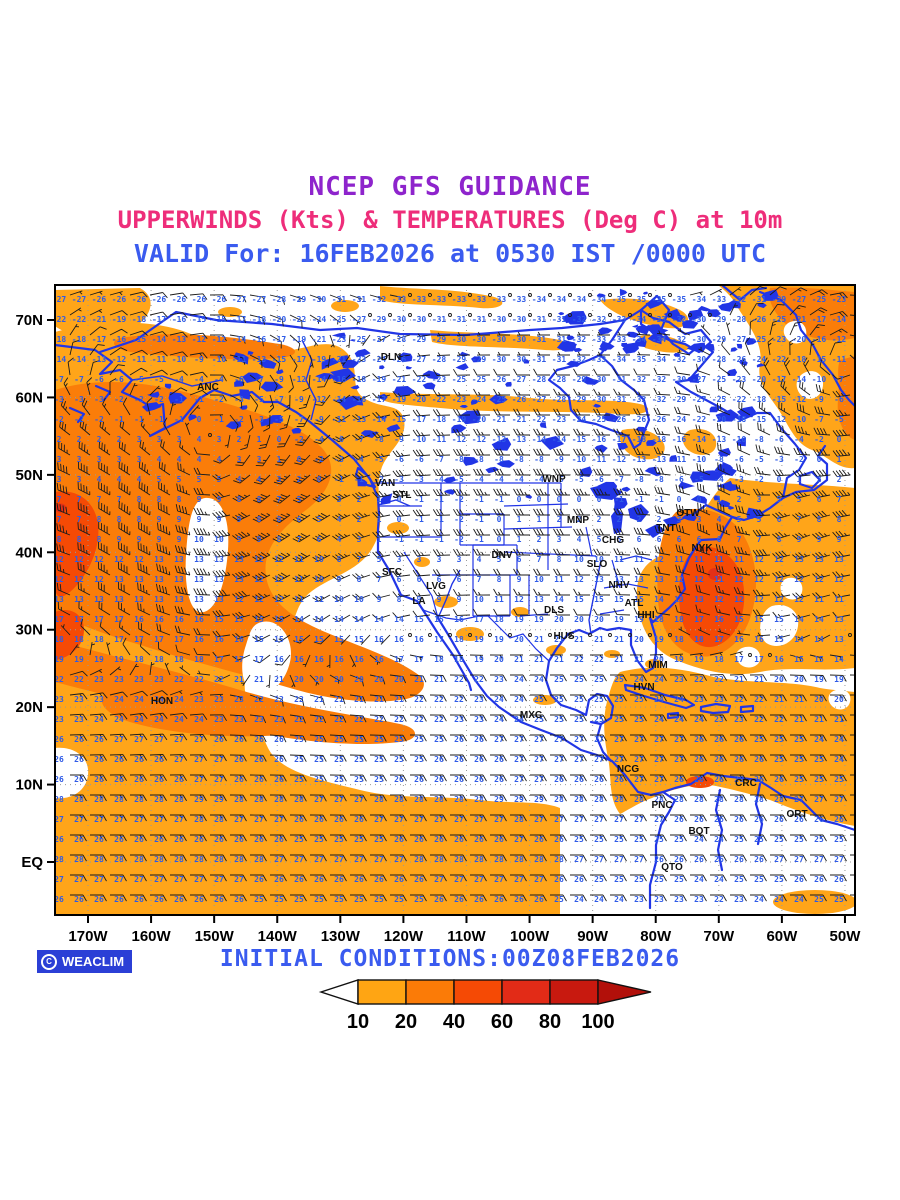  What do you see at coordinates (359, 679) in the screenshot?
I see `svg-text: 20` at bounding box center [359, 679].